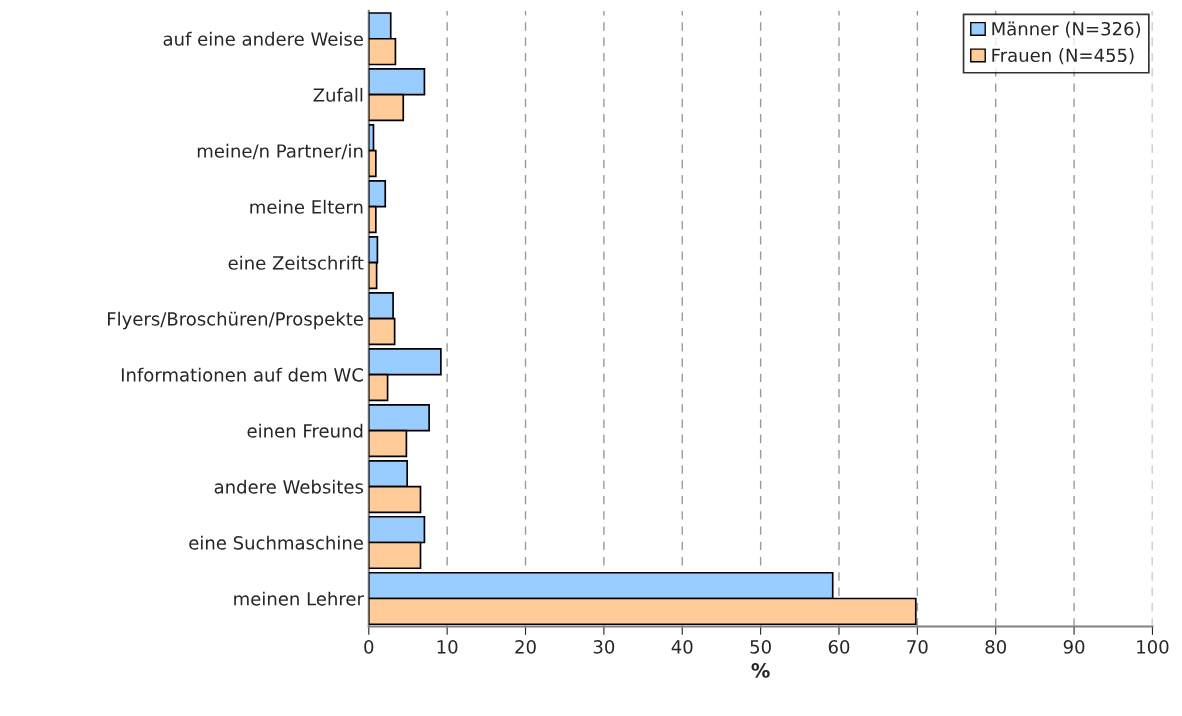 This screenshot has height=716, width=1182. Describe the element at coordinates (235, 320) in the screenshot. I see `y-tick-label: Flyers/Broschüren/Prospekte` at that location.